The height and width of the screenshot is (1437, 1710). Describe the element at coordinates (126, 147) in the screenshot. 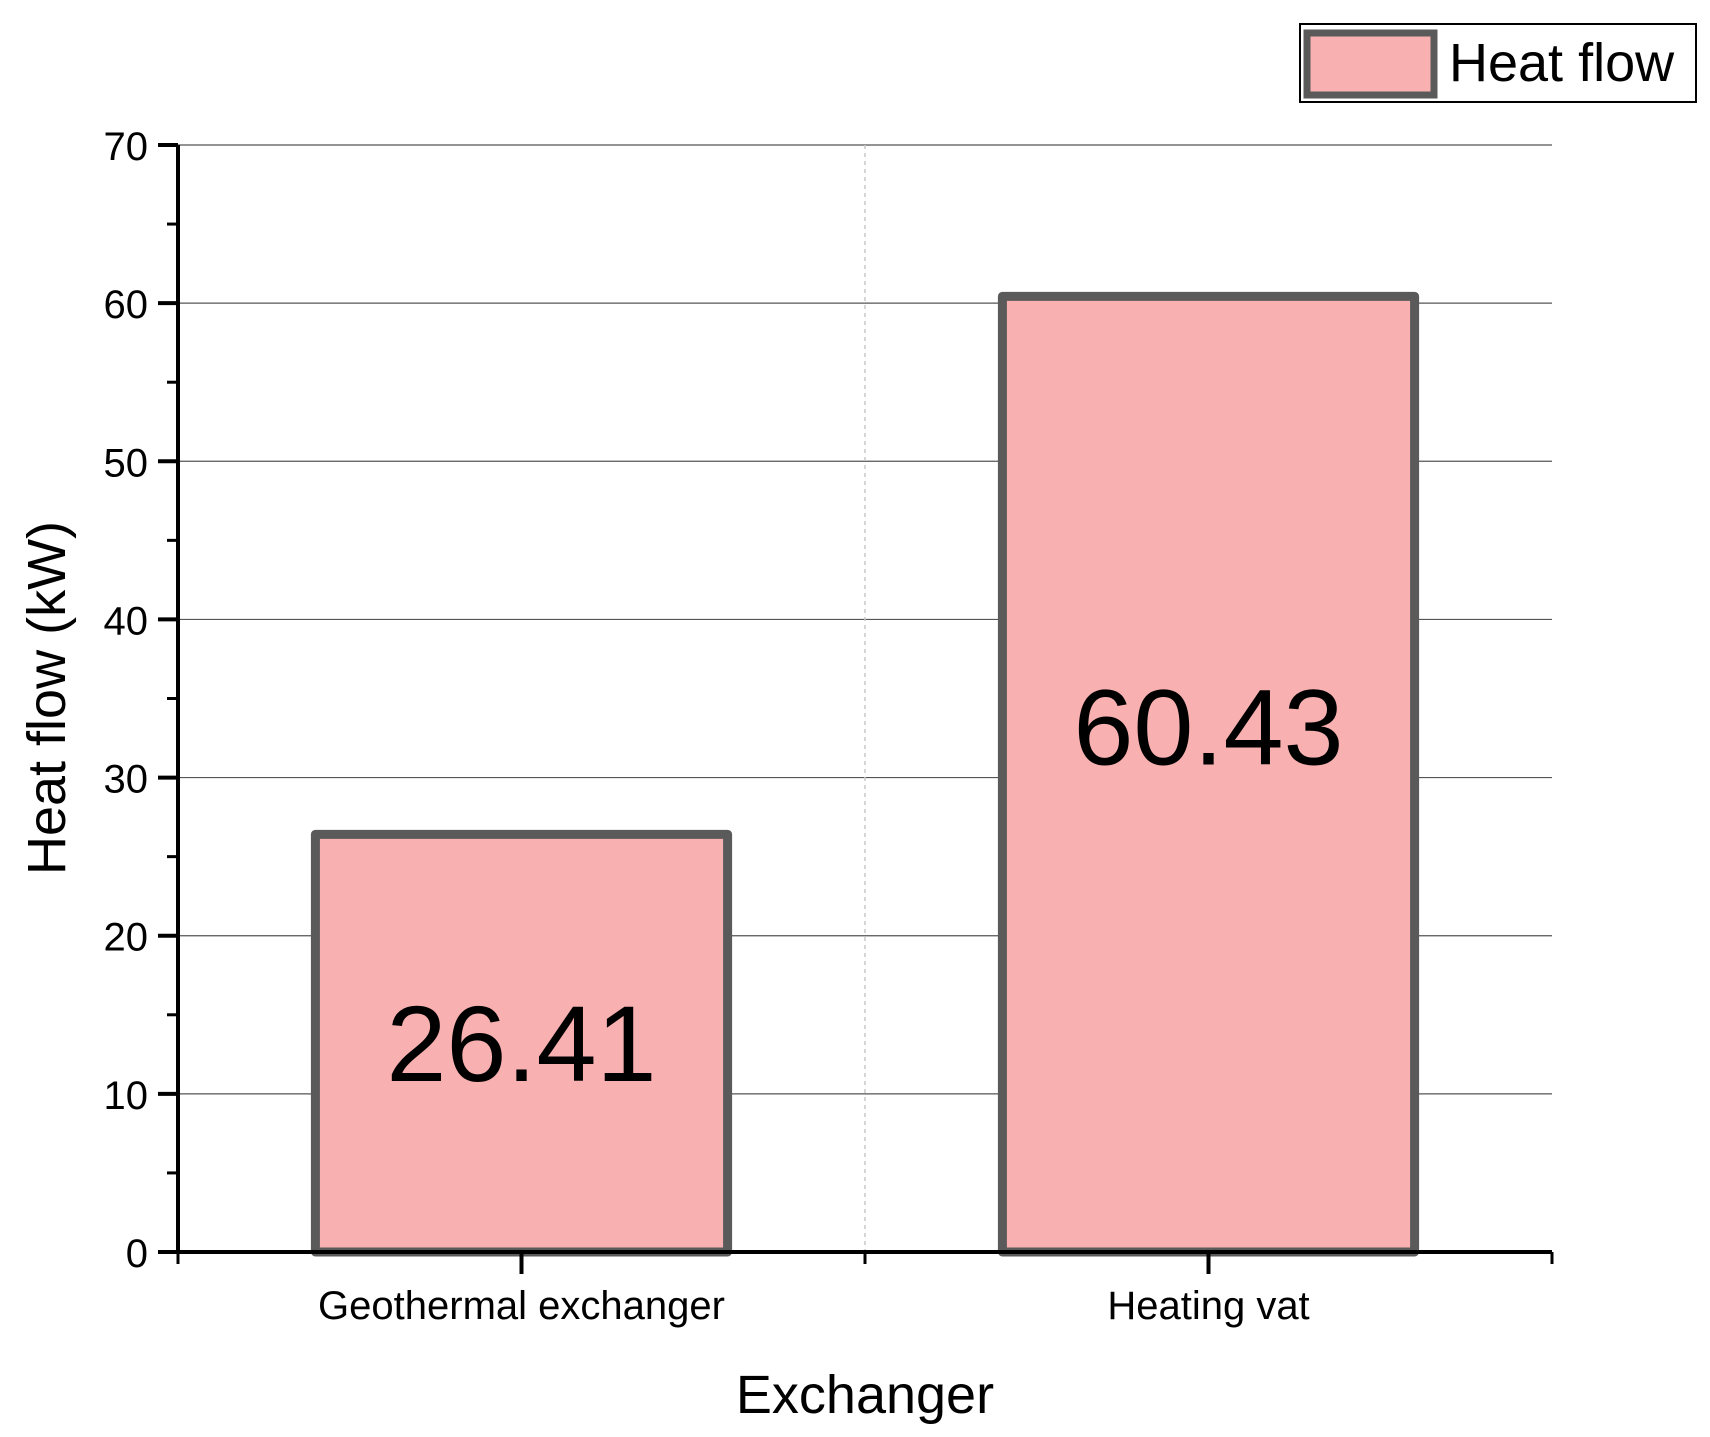

I see `y-tick-label: 70` at that location.